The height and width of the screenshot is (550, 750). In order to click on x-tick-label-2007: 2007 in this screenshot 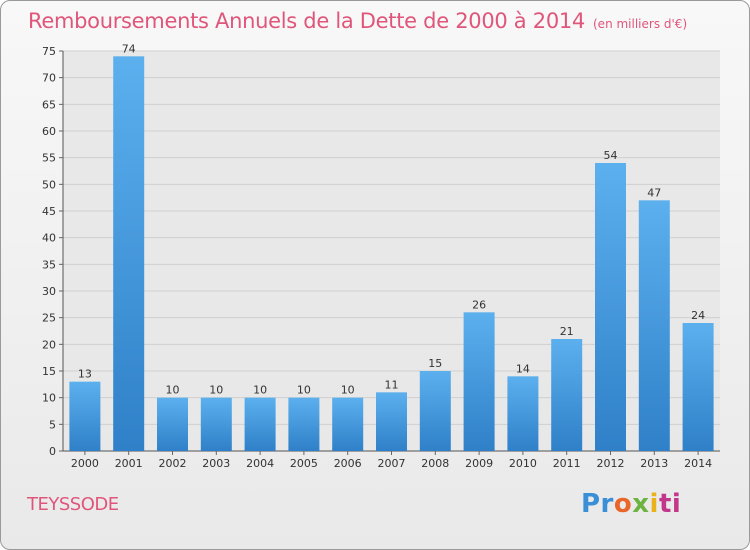, I will do `click(392, 463)`.